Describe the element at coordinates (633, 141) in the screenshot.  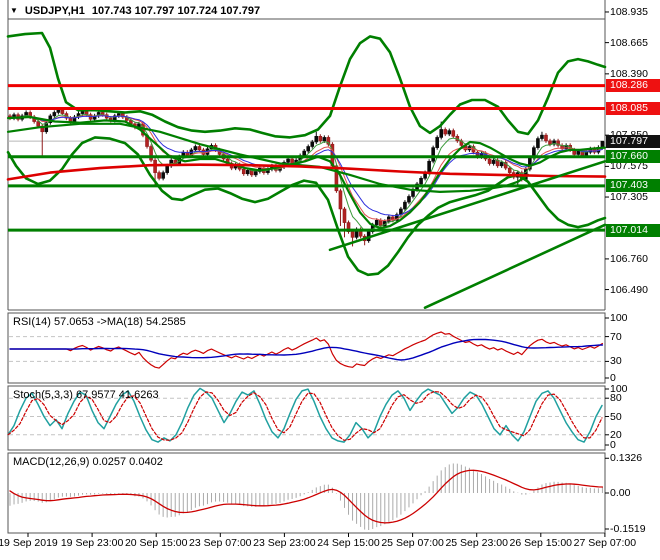
I see `current-price-badge: 107.797` at that location.